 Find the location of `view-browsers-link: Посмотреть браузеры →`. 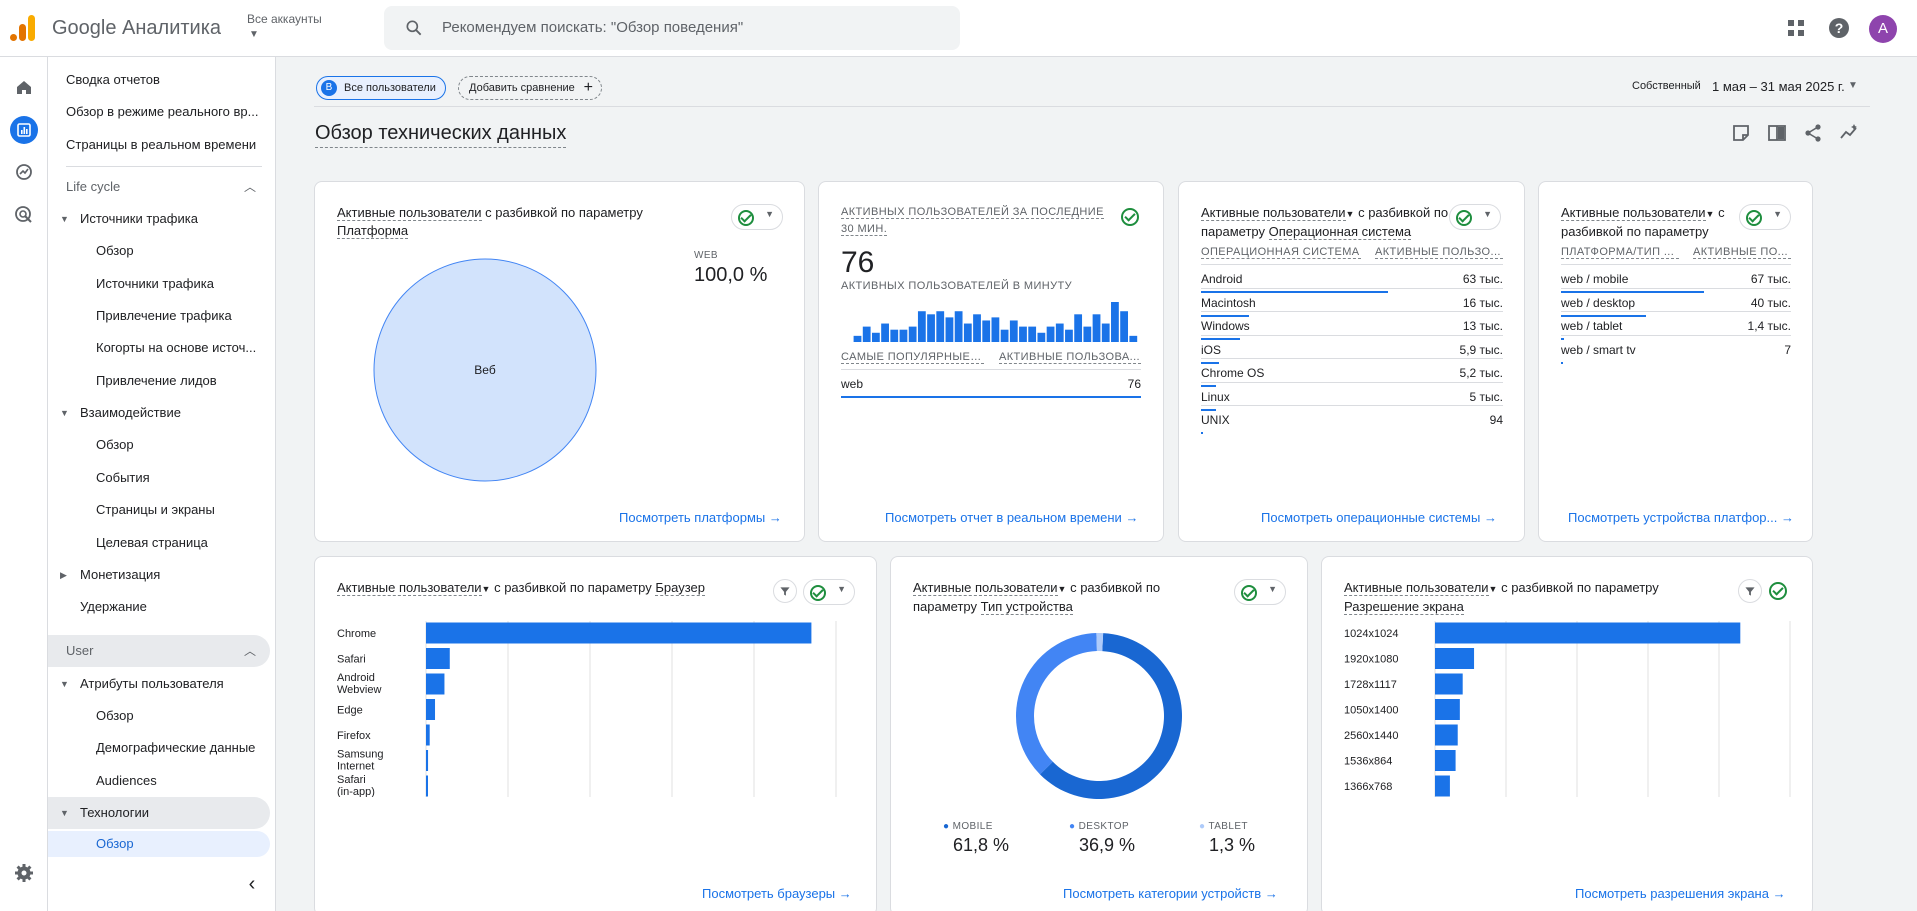

view-browsers-link: Посмотреть браузеры → is located at coordinates (777, 893).